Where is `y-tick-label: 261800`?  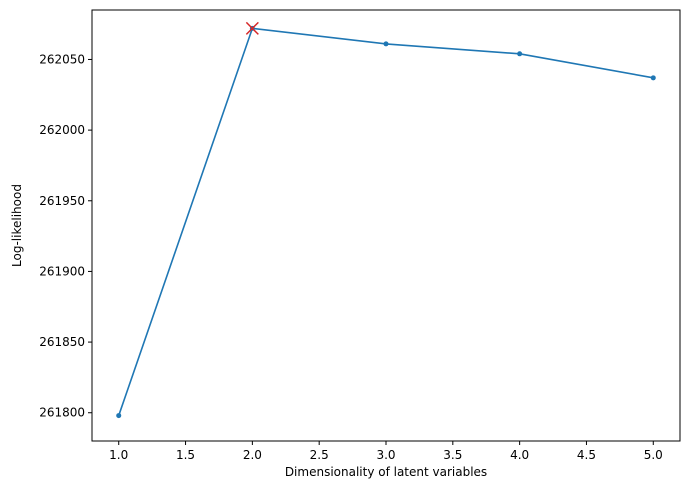
y-tick-label: 261800 is located at coordinates (62, 413).